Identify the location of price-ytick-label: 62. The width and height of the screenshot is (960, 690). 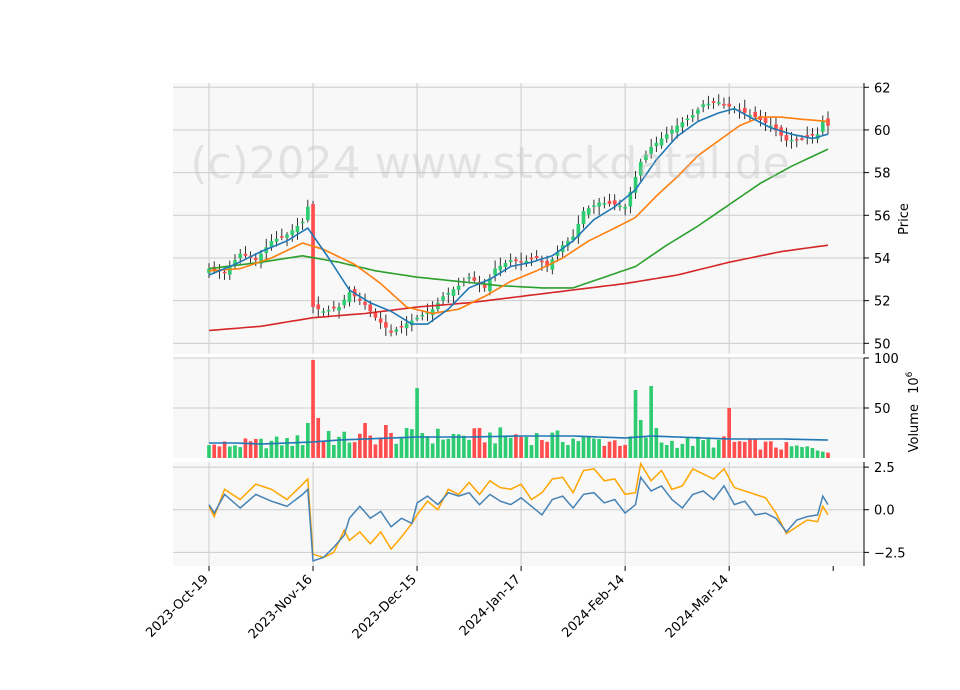
(882, 88).